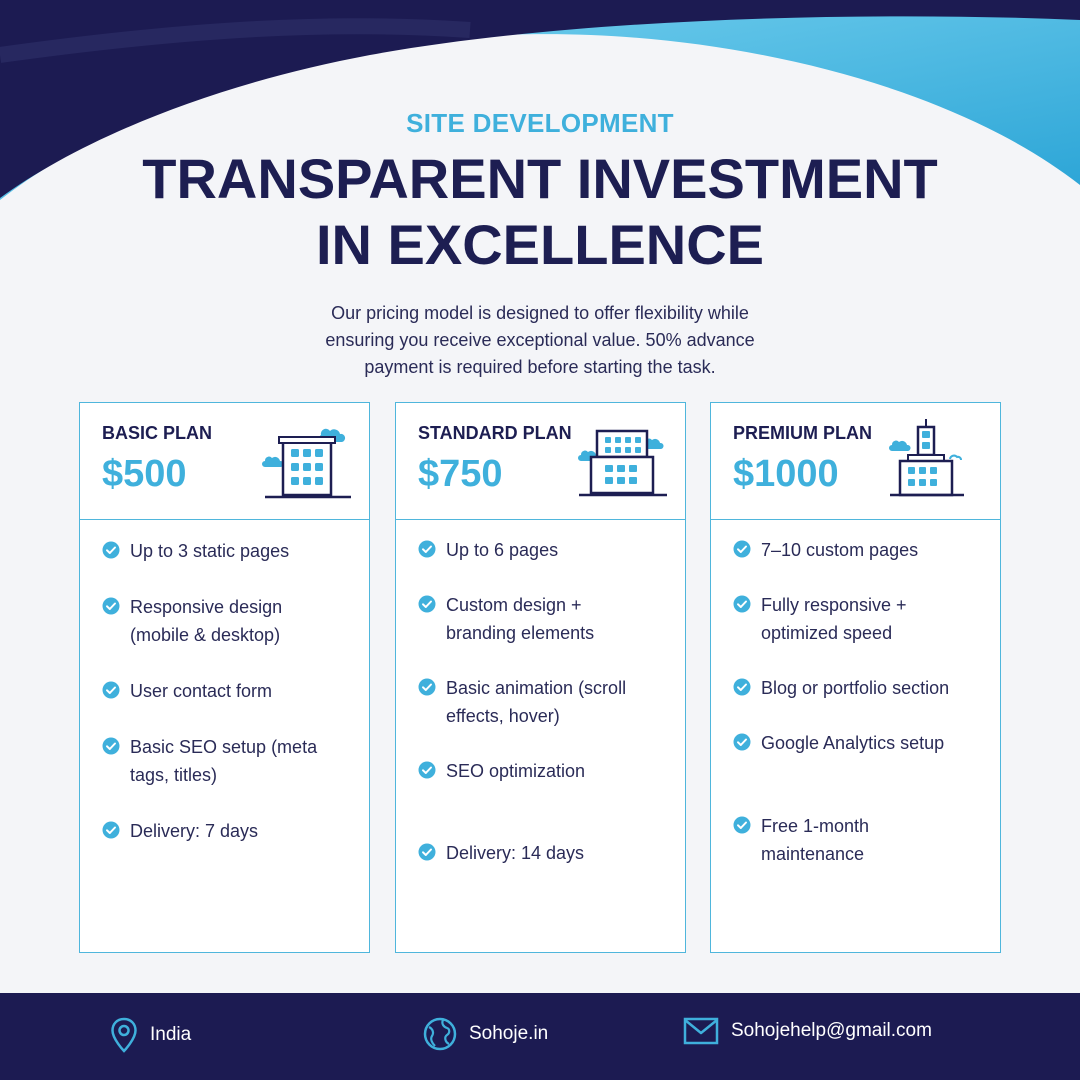 This screenshot has width=1080, height=1080. Describe the element at coordinates (206, 607) in the screenshot. I see `feature-line: Responsive design` at that location.